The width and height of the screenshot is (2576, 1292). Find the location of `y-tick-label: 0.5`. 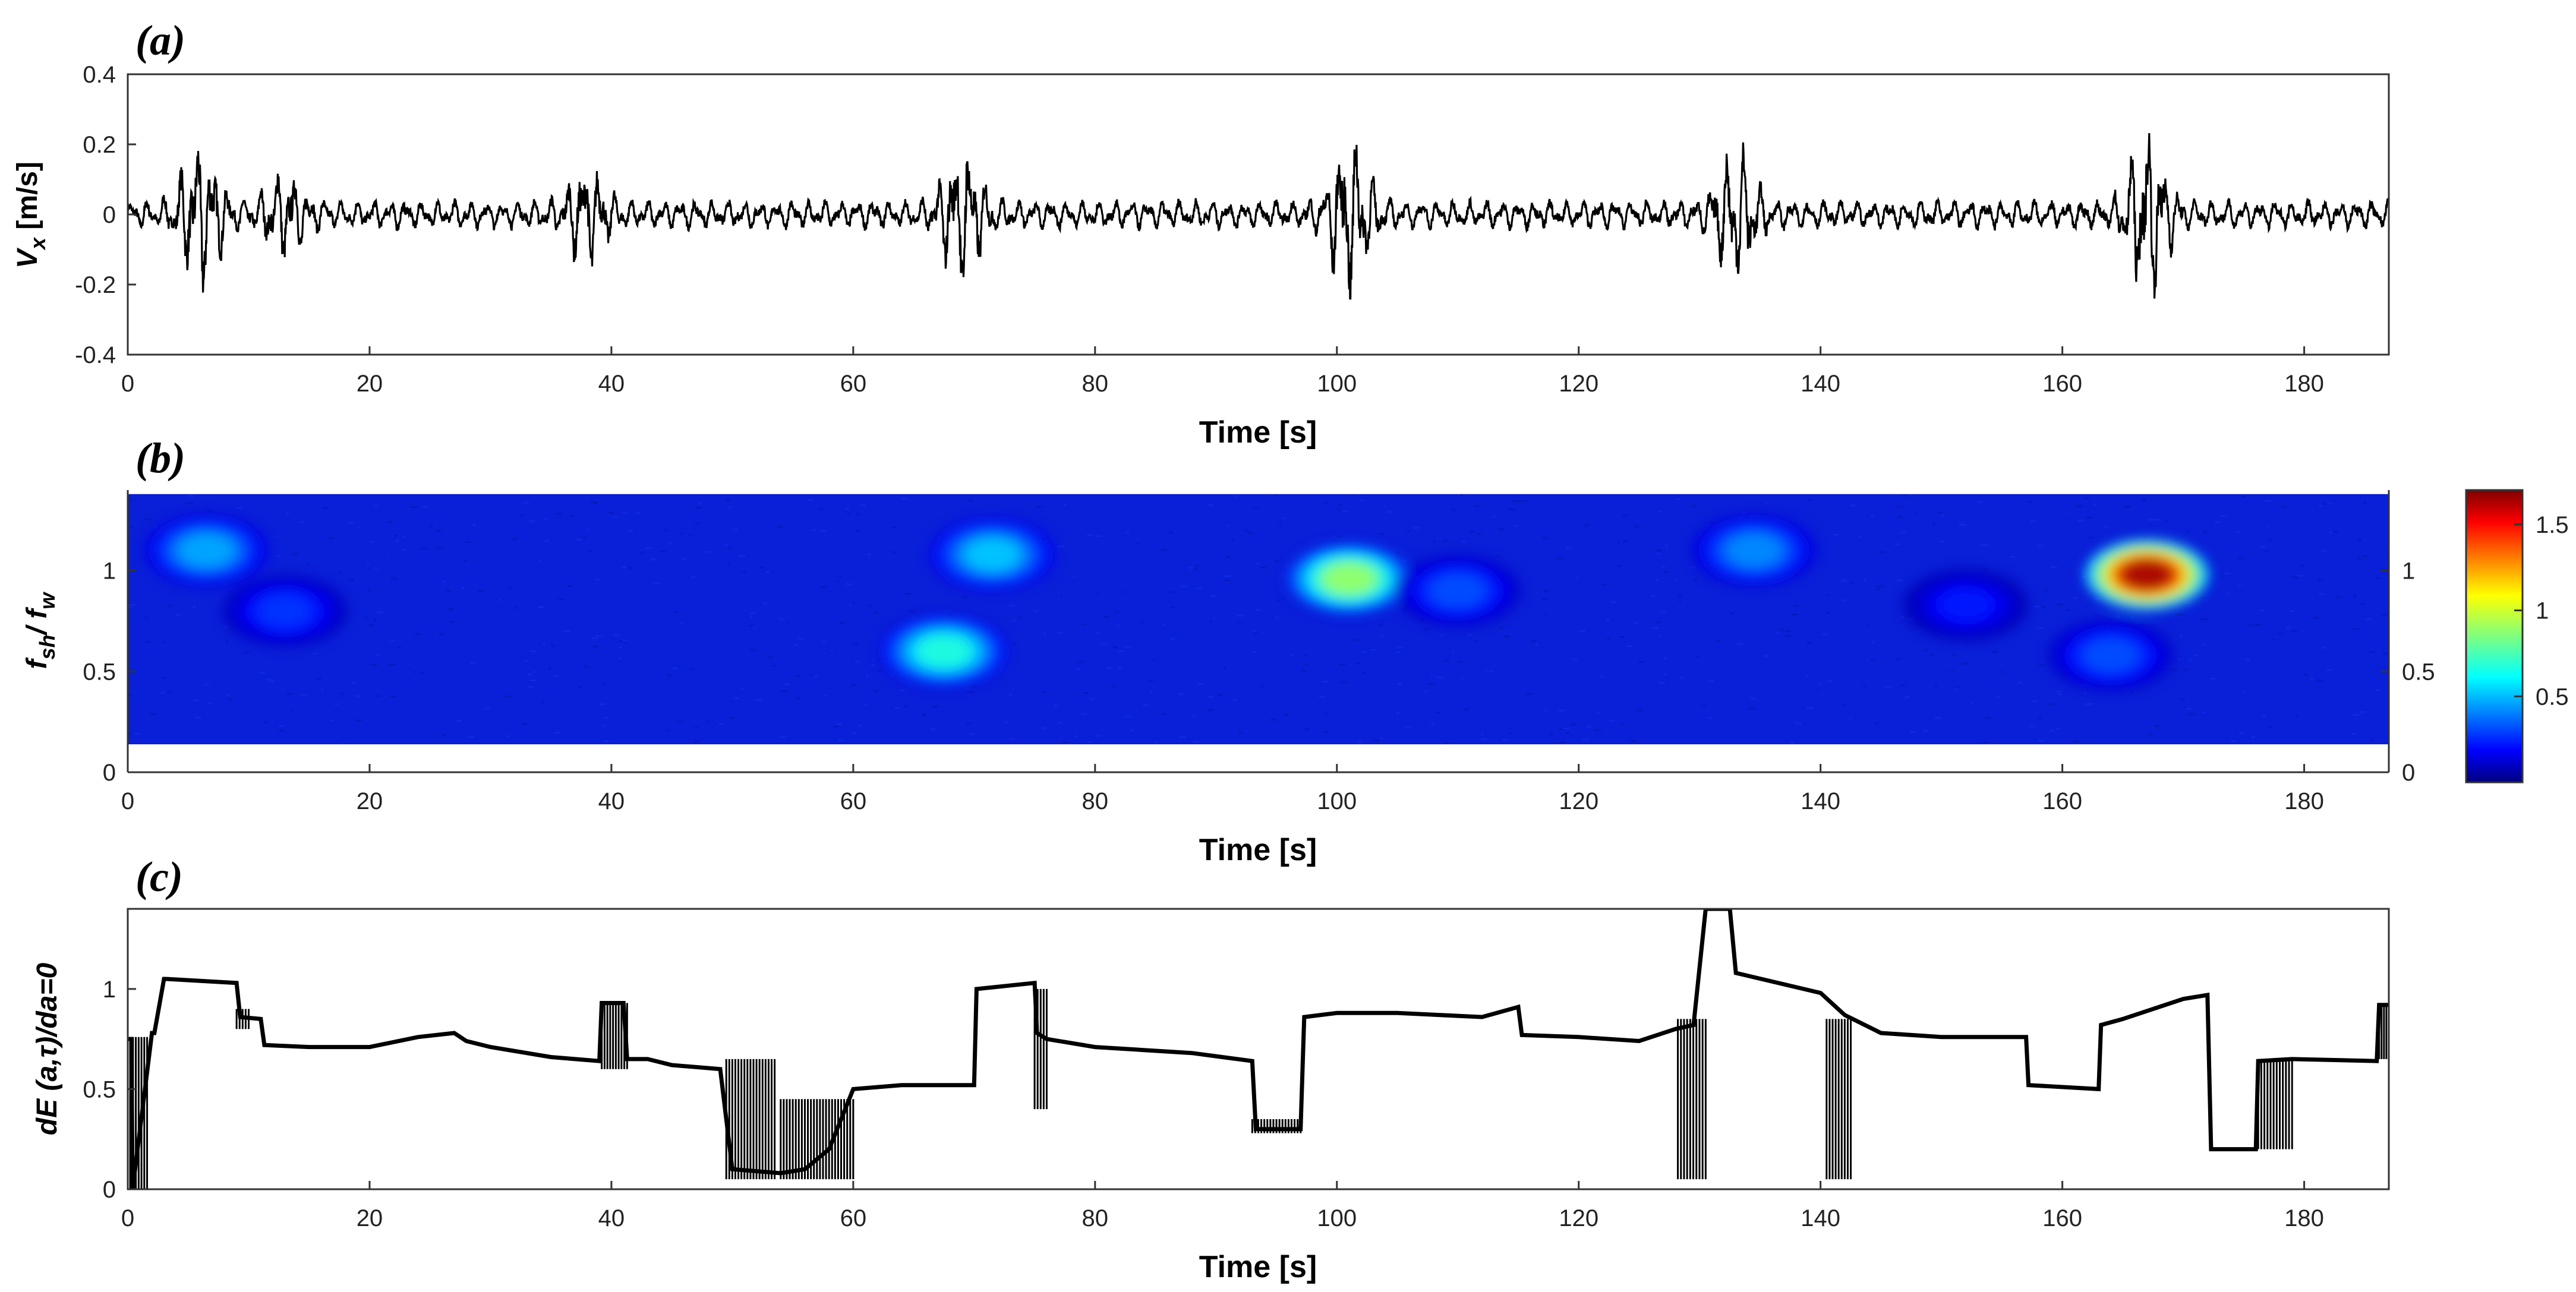

y-tick-label: 0.5 is located at coordinates (100, 1089).